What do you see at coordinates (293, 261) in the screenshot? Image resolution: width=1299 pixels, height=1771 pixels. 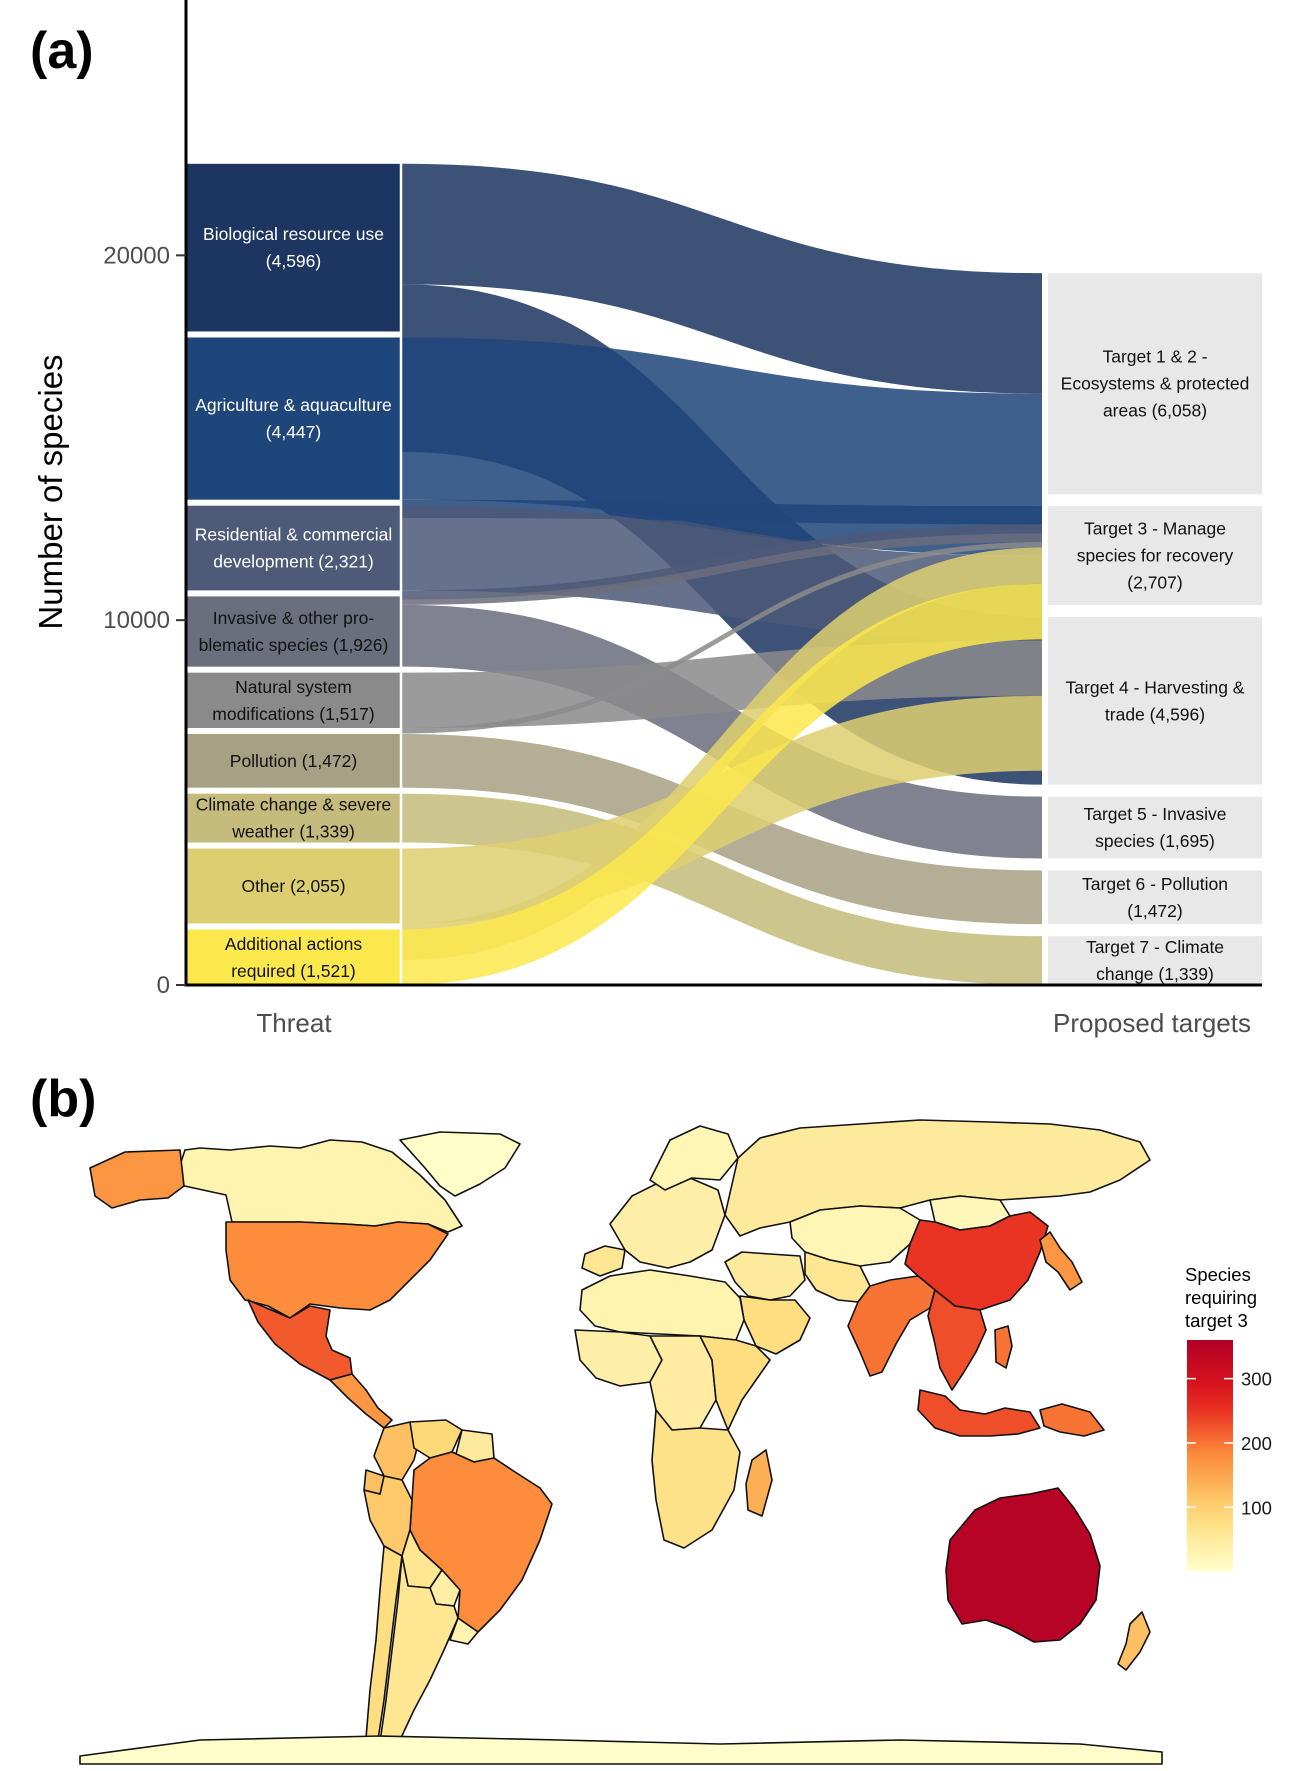 I see `threat-label-biological-resource-use-2: (4,596)` at bounding box center [293, 261].